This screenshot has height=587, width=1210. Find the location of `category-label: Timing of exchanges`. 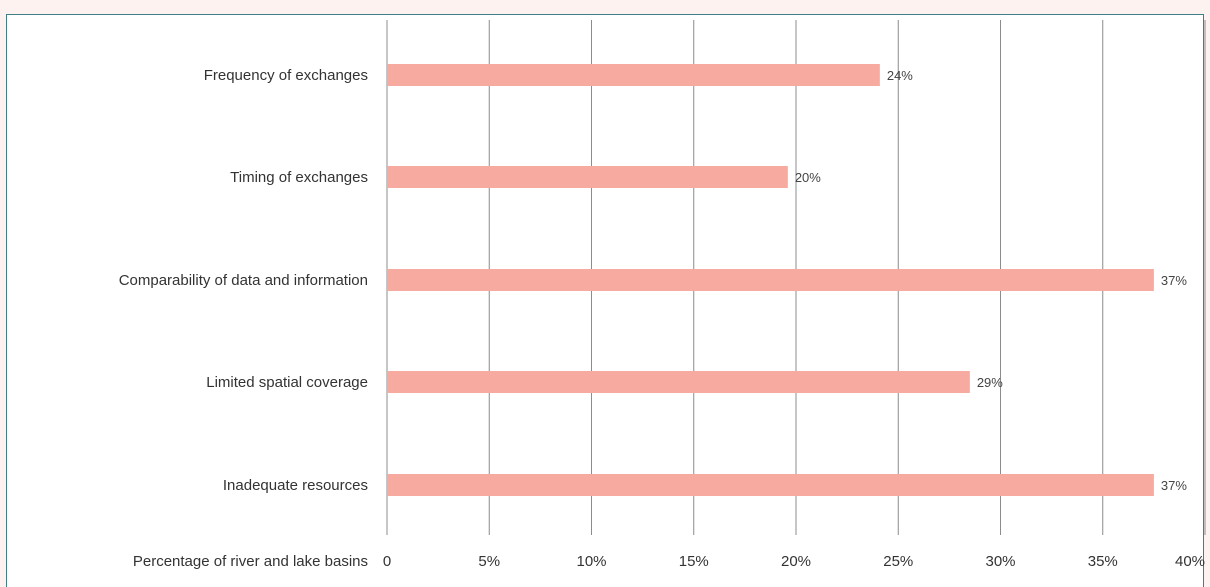

category-label: Timing of exchanges is located at coordinates (299, 177).